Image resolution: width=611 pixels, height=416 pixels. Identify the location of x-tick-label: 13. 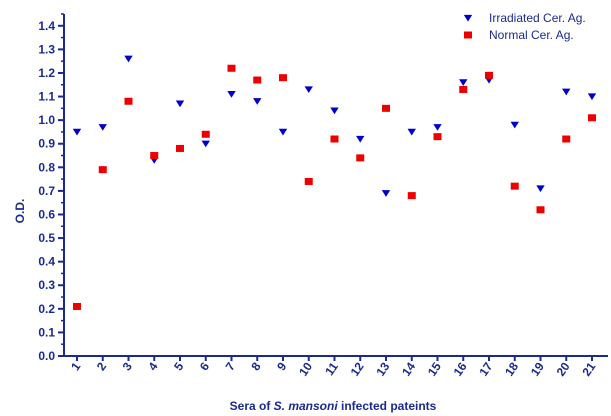
(382, 368).